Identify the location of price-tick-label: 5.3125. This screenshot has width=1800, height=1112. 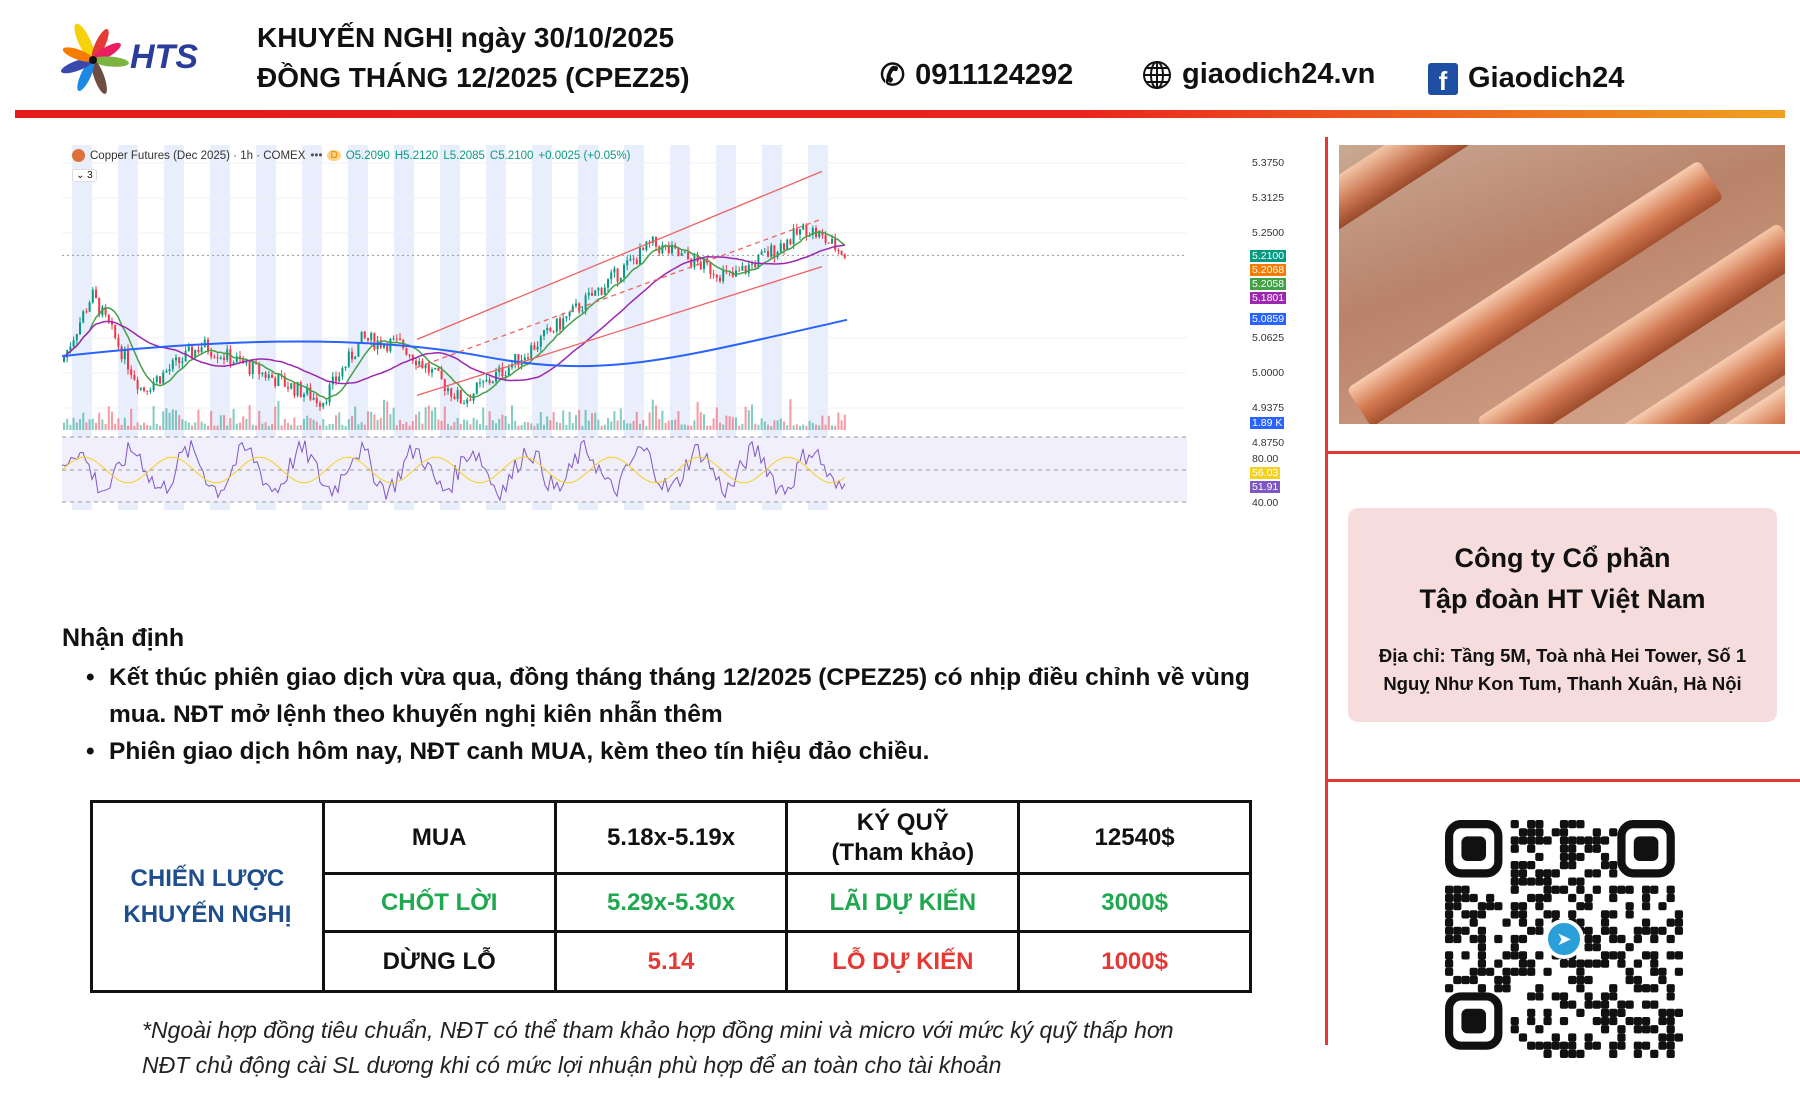
(1268, 198).